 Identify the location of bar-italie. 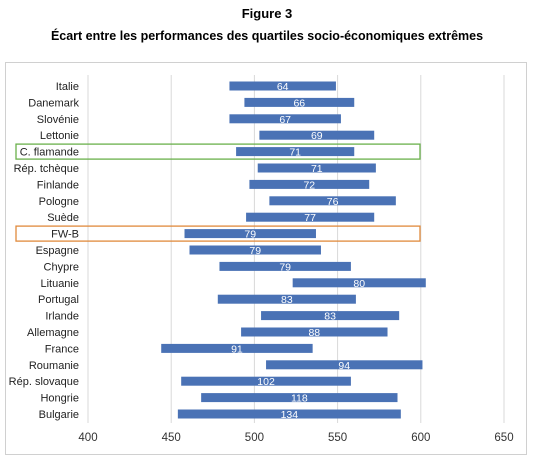
(282, 86).